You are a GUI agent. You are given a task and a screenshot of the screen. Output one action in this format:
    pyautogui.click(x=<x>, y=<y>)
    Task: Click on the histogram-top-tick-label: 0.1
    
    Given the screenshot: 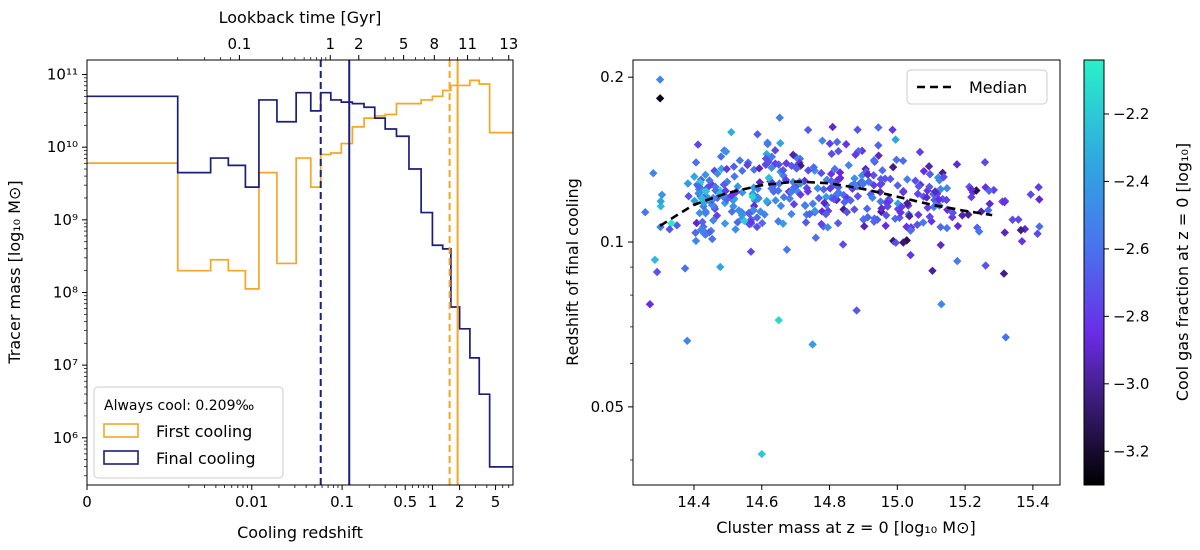 What is the action you would take?
    pyautogui.click(x=239, y=44)
    